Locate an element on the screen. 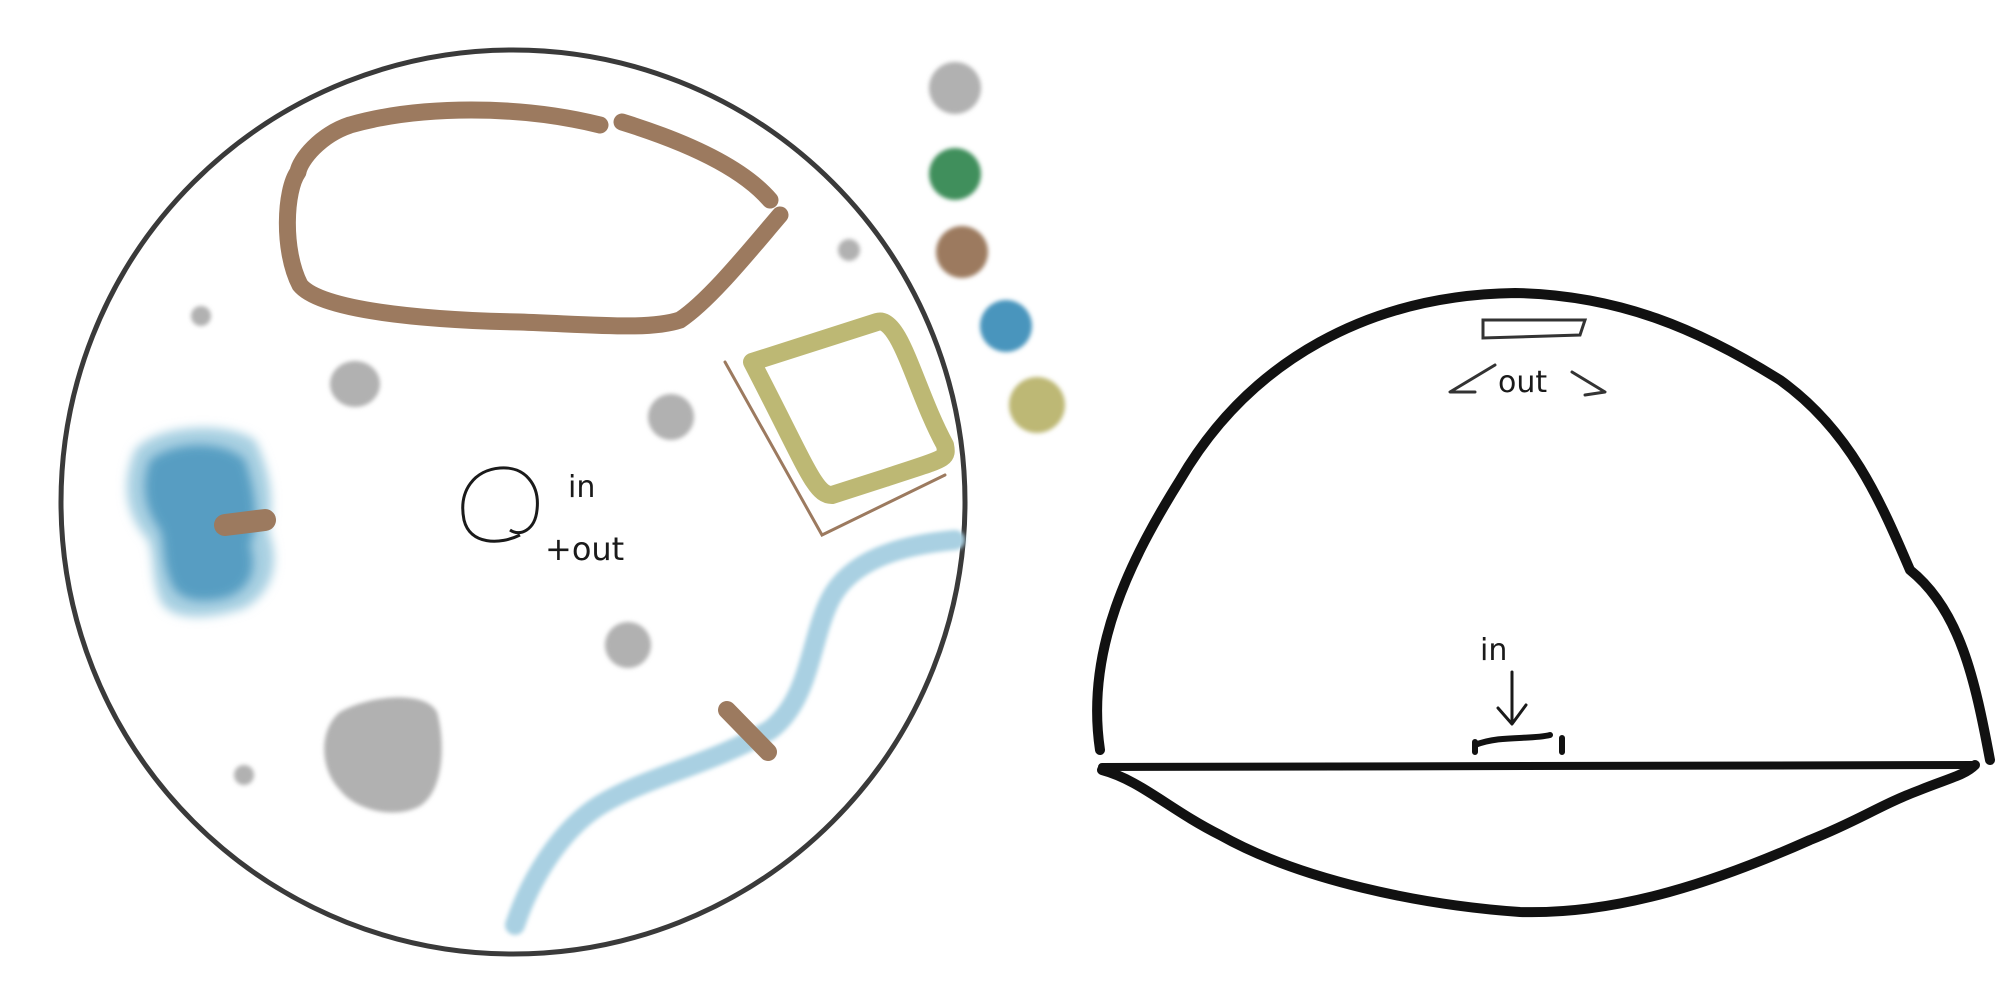 This screenshot has height=1000, width=2000. olive-swatch is located at coordinates (1037, 405).